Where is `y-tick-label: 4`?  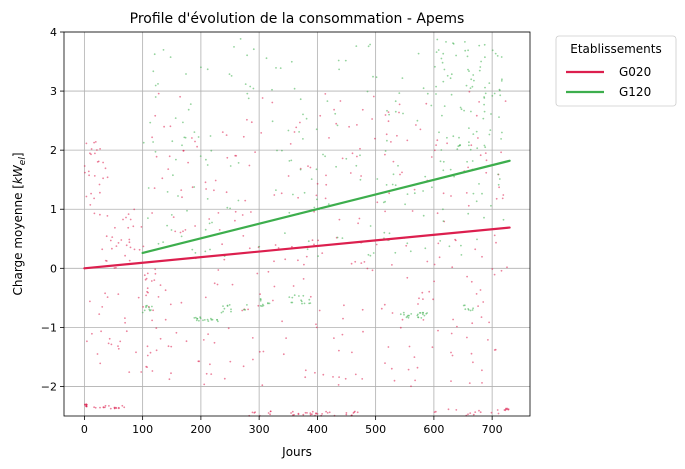 y-tick-label: 4 is located at coordinates (53, 32).